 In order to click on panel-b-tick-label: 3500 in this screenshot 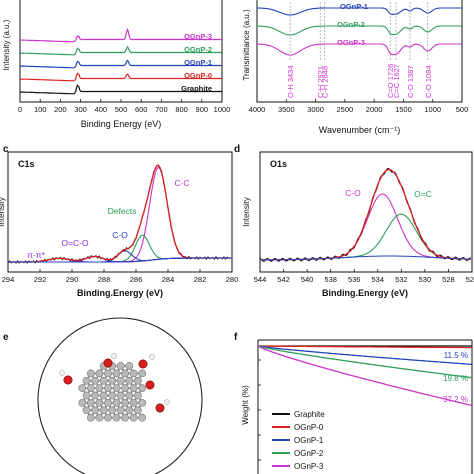, I will do `click(286, 109)`.